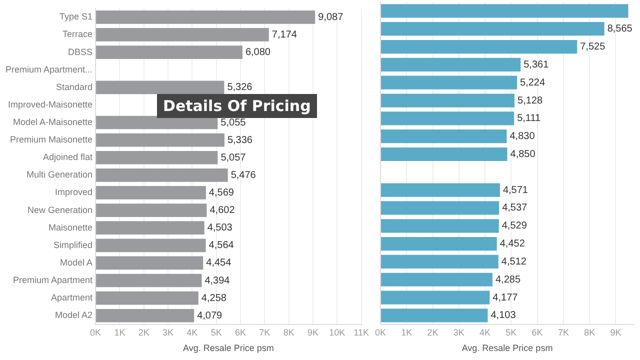 This screenshot has height=360, width=640. Describe the element at coordinates (529, 118) in the screenshot. I see `data-label: 5,111` at that location.